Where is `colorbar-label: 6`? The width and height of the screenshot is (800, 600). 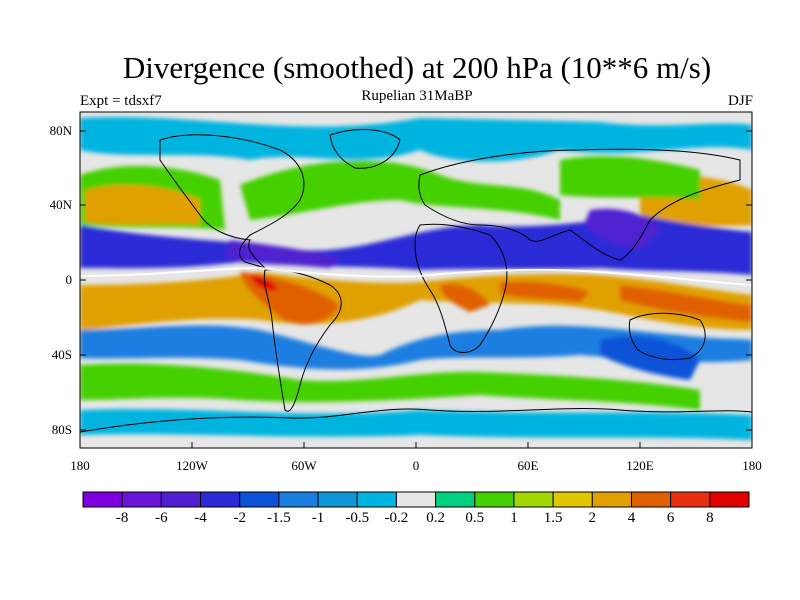
colorbar-label: 6 is located at coordinates (670, 518).